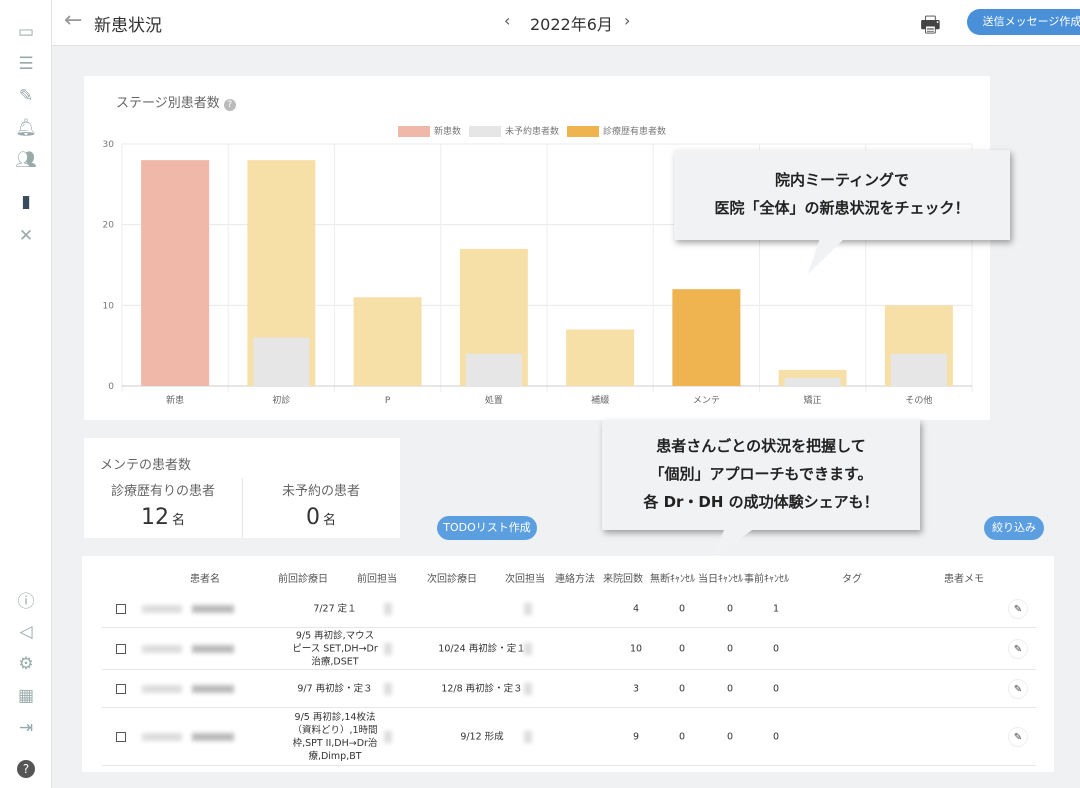 The width and height of the screenshot is (1080, 788). Describe the element at coordinates (569, 609) in the screenshot. I see `table-row: 7/27 定１ 4 0 0 1 ✎` at that location.